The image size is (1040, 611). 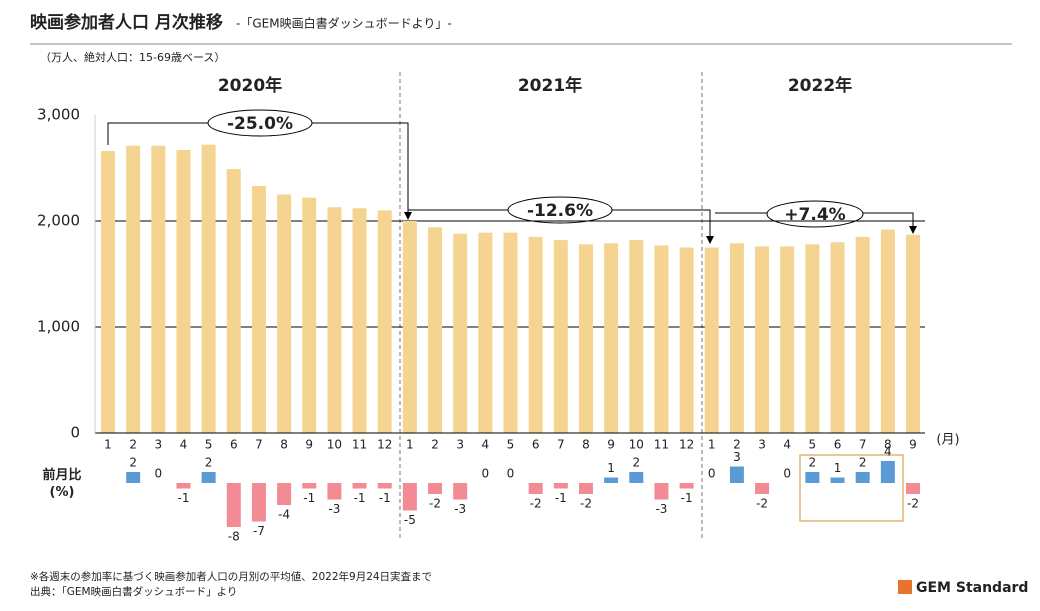 I want to click on x-axis-label: (月), so click(x=947, y=440).